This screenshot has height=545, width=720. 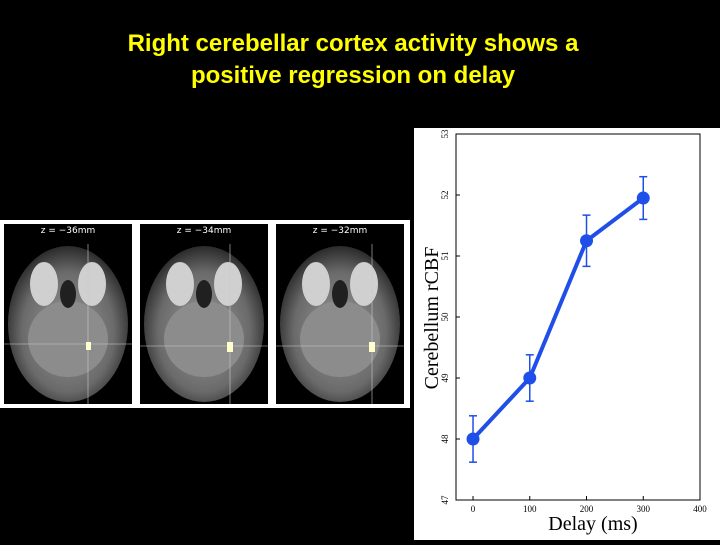 What do you see at coordinates (445, 195) in the screenshot?
I see `y-tick-label: 52` at bounding box center [445, 195].